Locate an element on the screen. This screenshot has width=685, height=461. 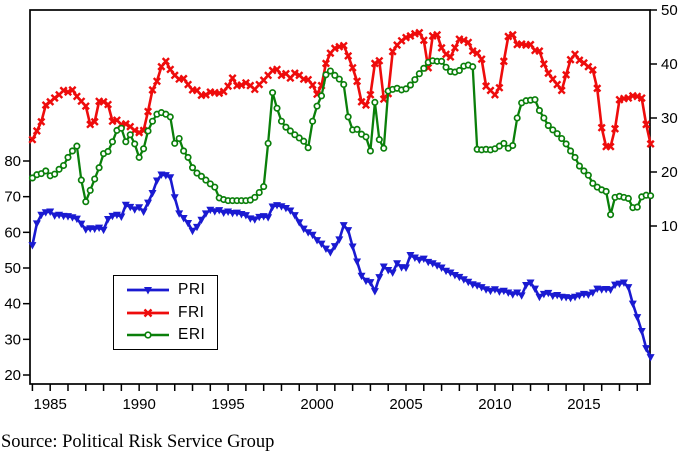
x-axis-tick-label: 1985 is located at coordinates (50, 404).